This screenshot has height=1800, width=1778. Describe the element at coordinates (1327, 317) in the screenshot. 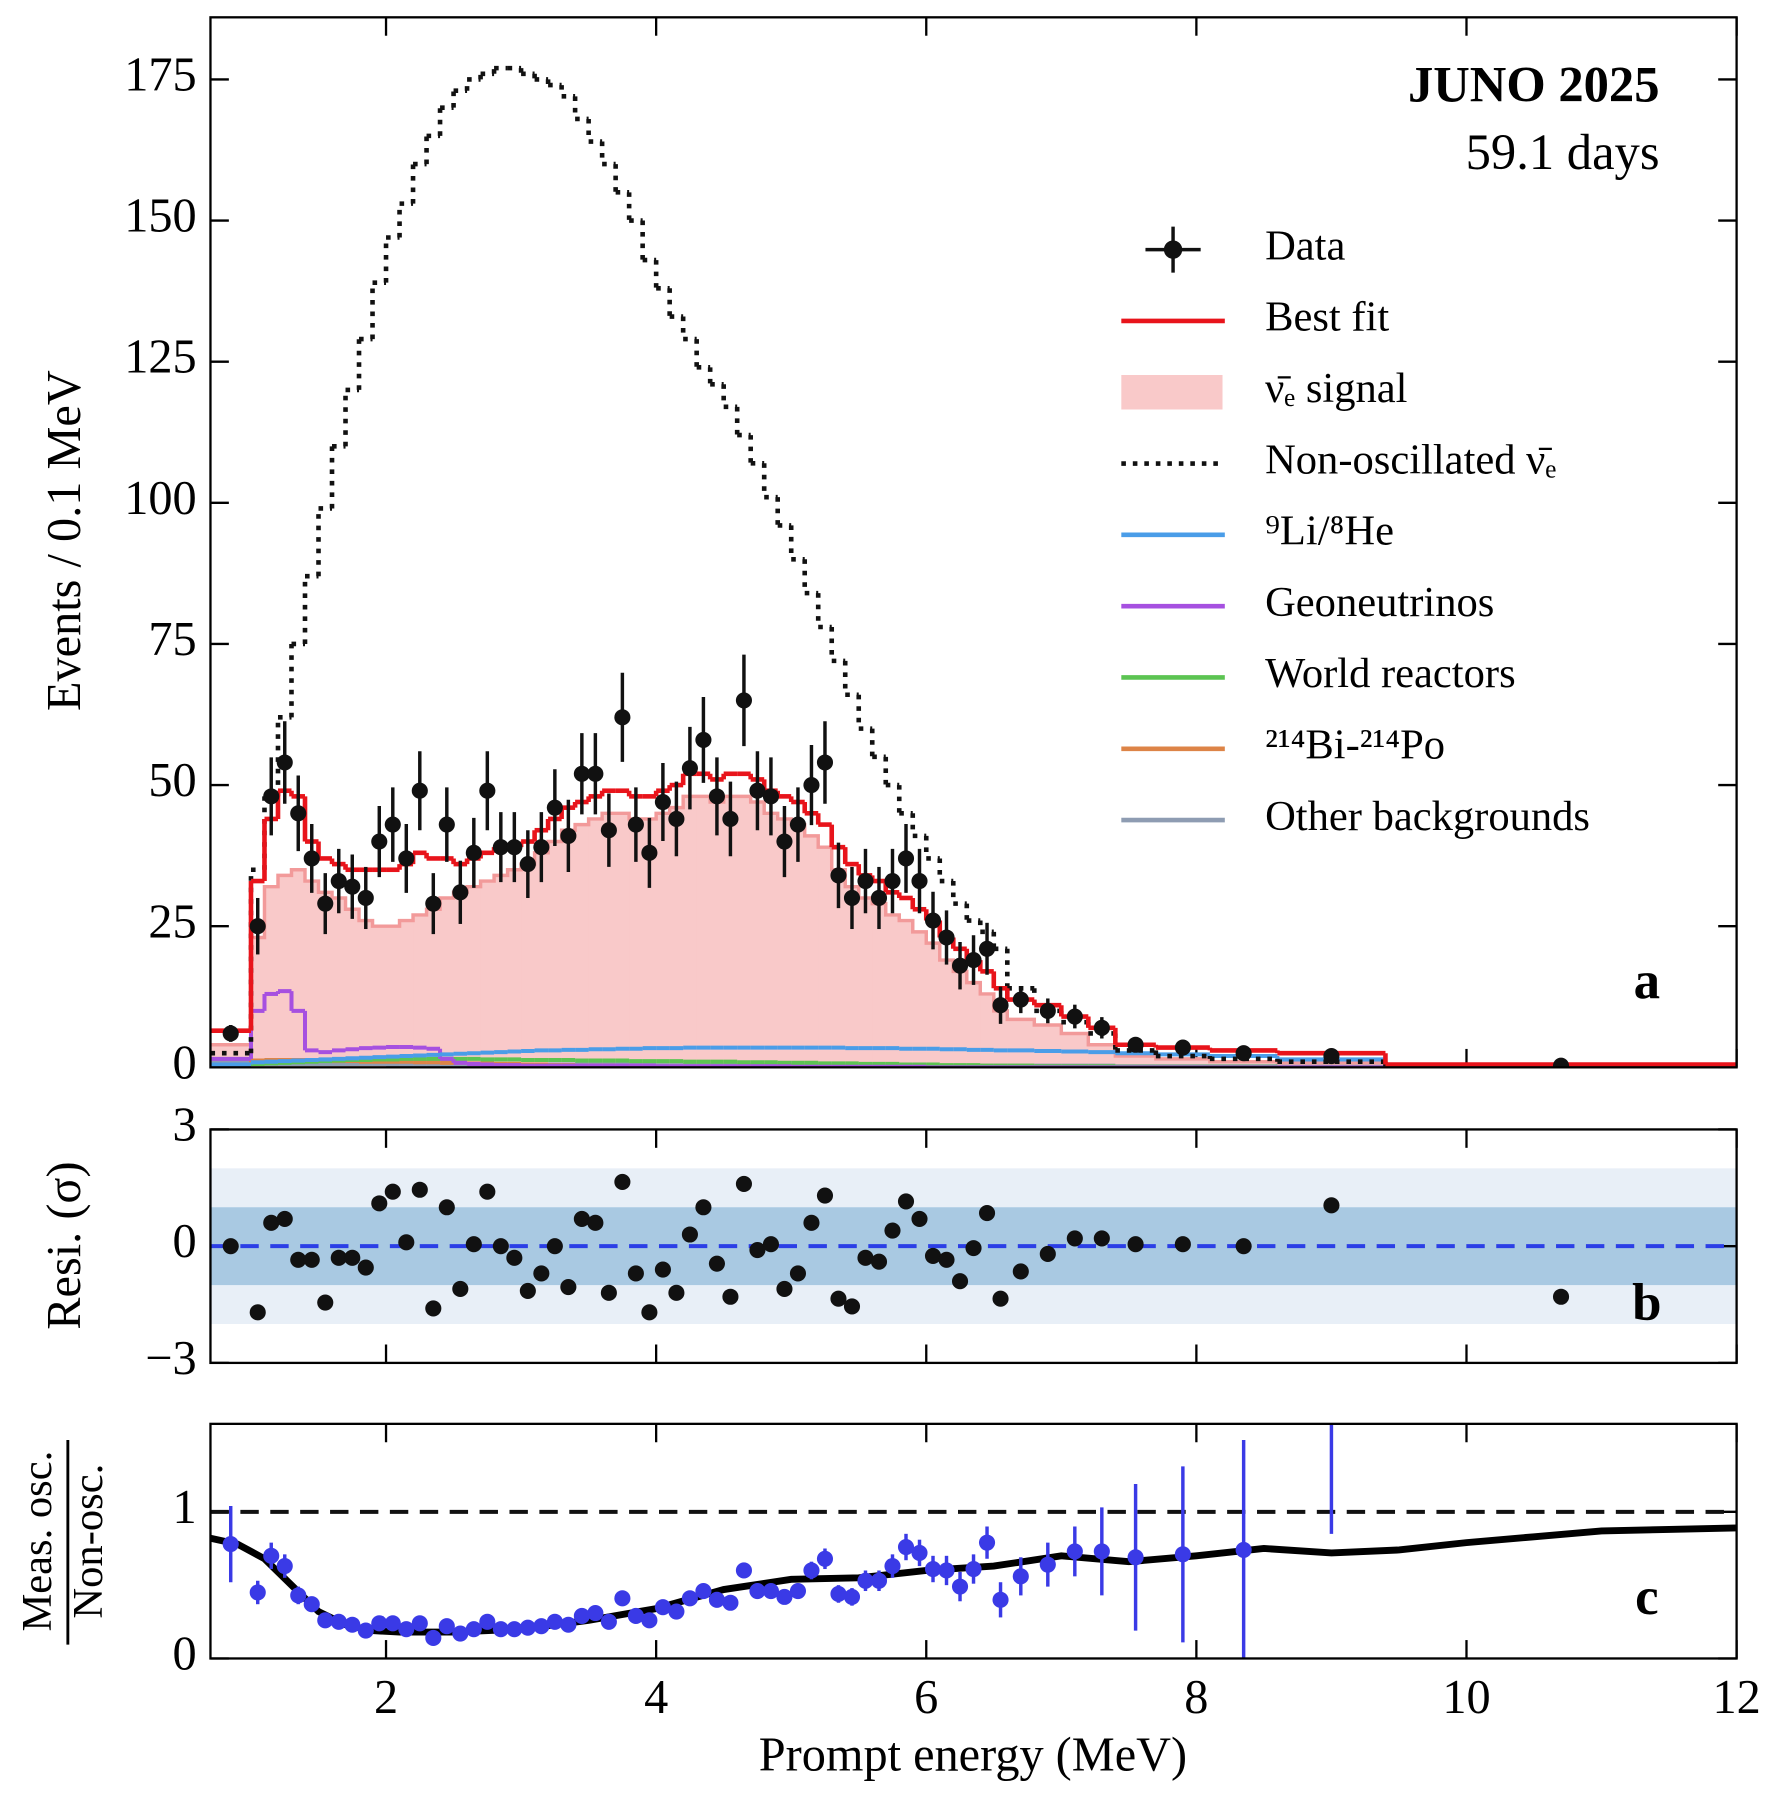

I see `legend-label: Best fit` at that location.